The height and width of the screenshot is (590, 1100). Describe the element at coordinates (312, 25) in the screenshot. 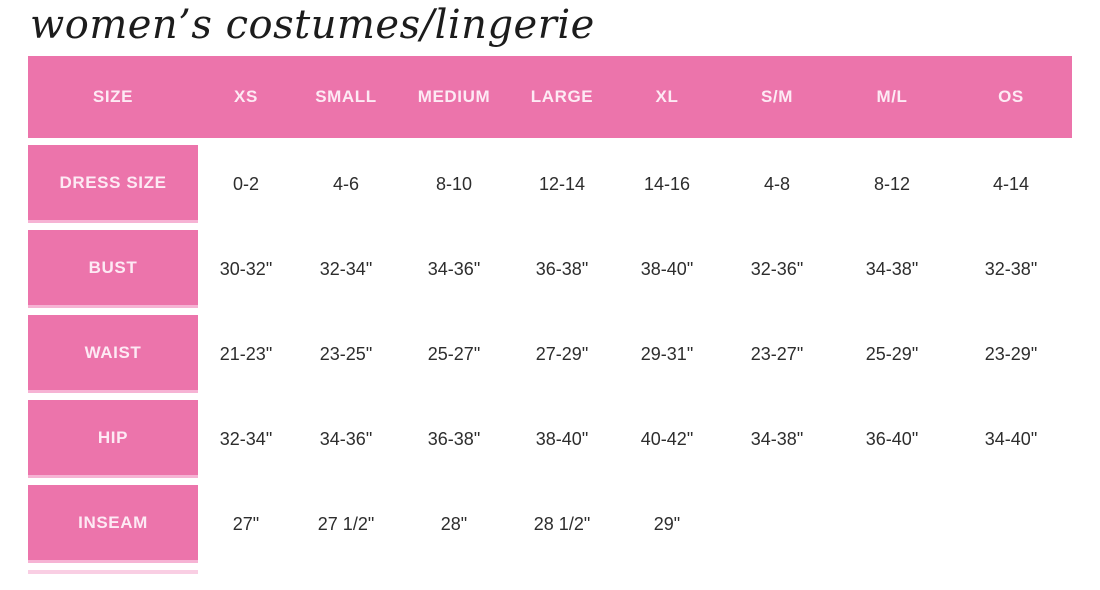

I see `page-title: women’s costumes/lingerie` at that location.